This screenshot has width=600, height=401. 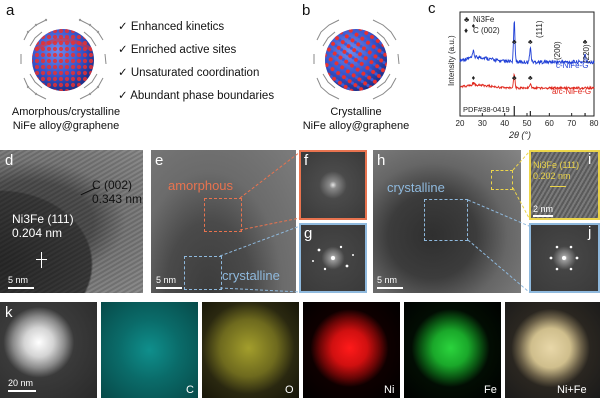 I want to click on panel-b-caption-line2: NiFe alloy@graphene, so click(x=356, y=126).